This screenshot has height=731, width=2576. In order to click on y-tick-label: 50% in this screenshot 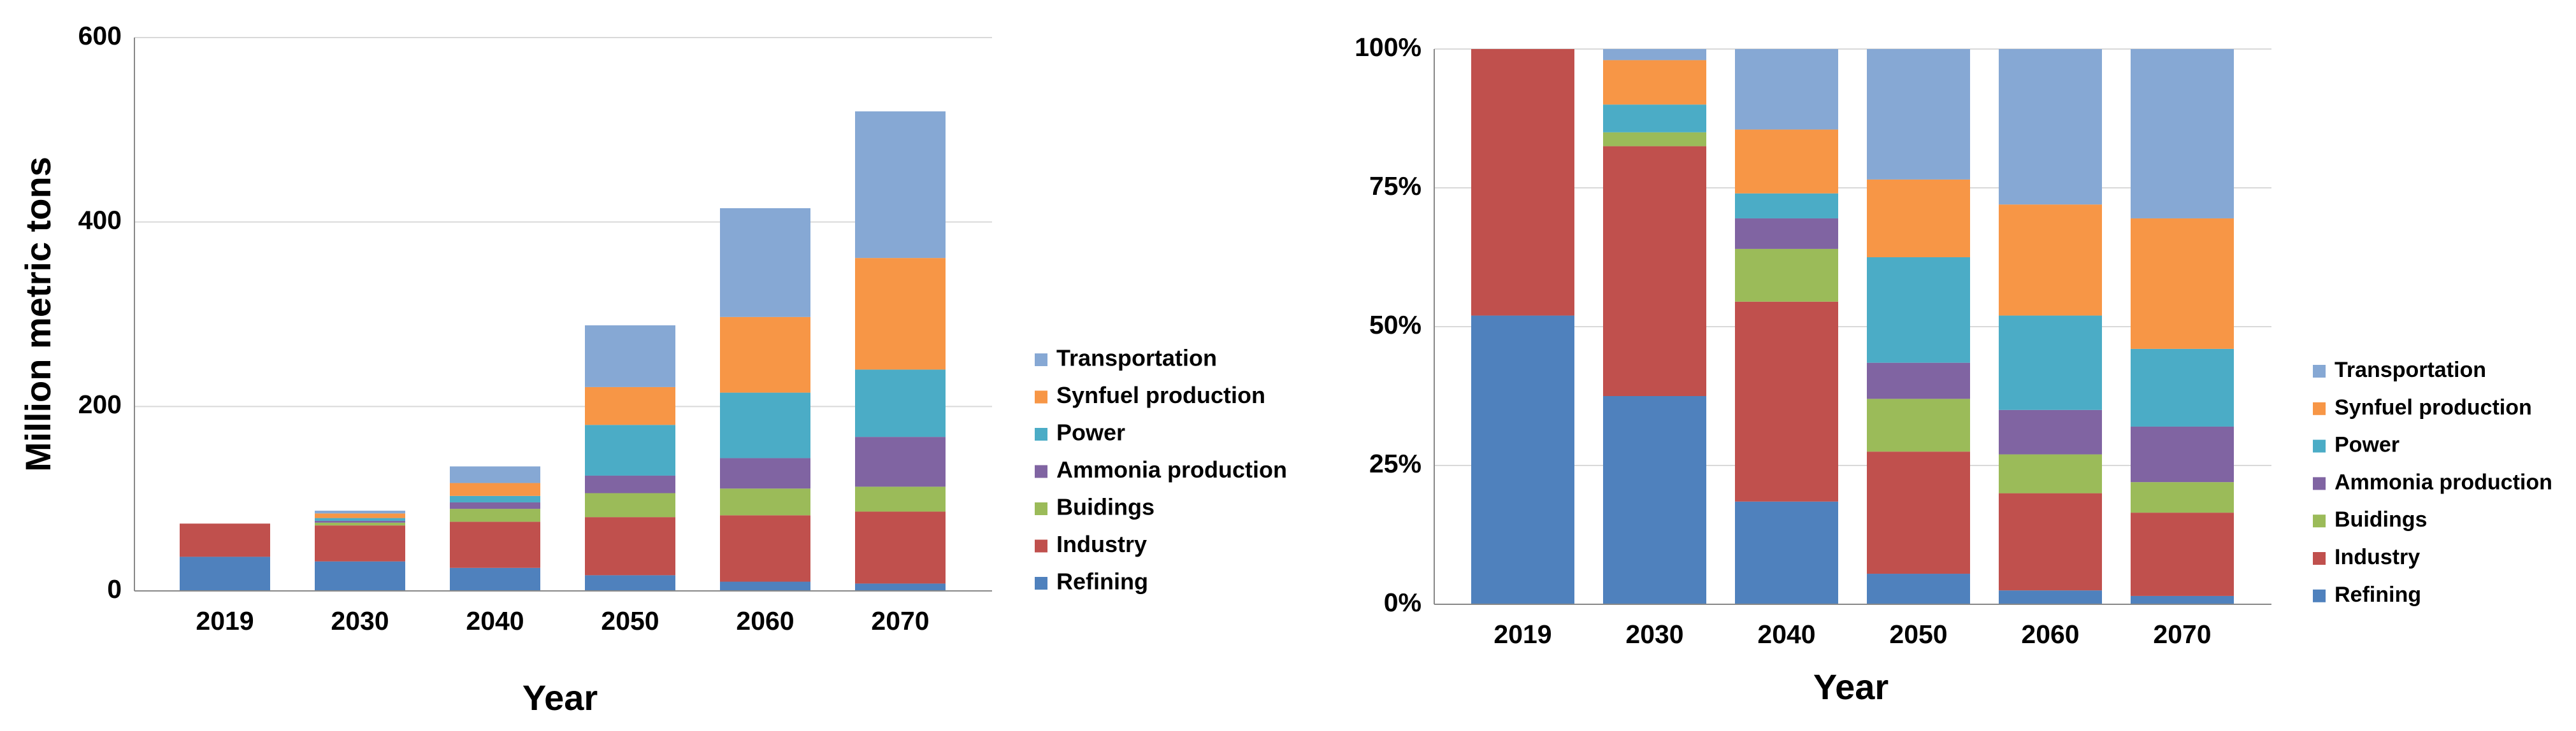, I will do `click(1395, 325)`.